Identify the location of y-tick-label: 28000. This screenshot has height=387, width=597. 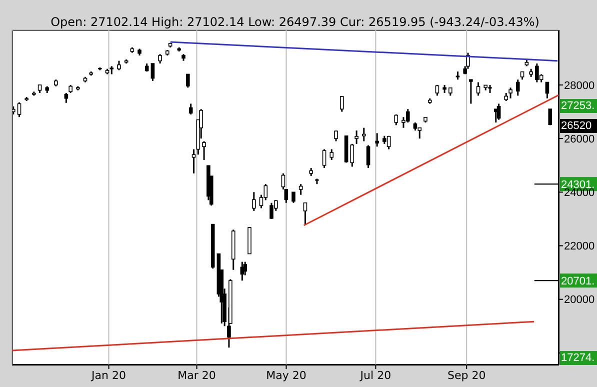
(579, 86).